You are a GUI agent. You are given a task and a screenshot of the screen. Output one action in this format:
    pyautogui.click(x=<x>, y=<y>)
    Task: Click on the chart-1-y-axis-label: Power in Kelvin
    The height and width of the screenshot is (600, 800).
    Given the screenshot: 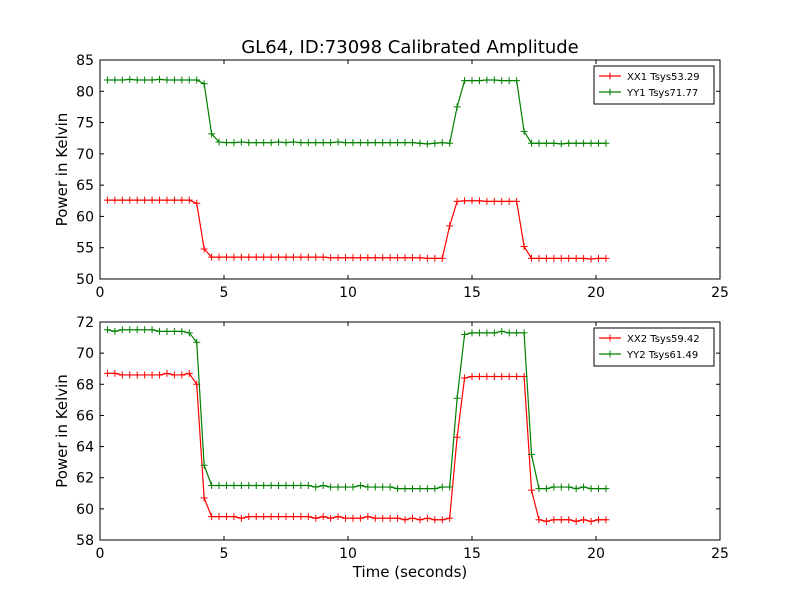 What is the action you would take?
    pyautogui.click(x=62, y=431)
    